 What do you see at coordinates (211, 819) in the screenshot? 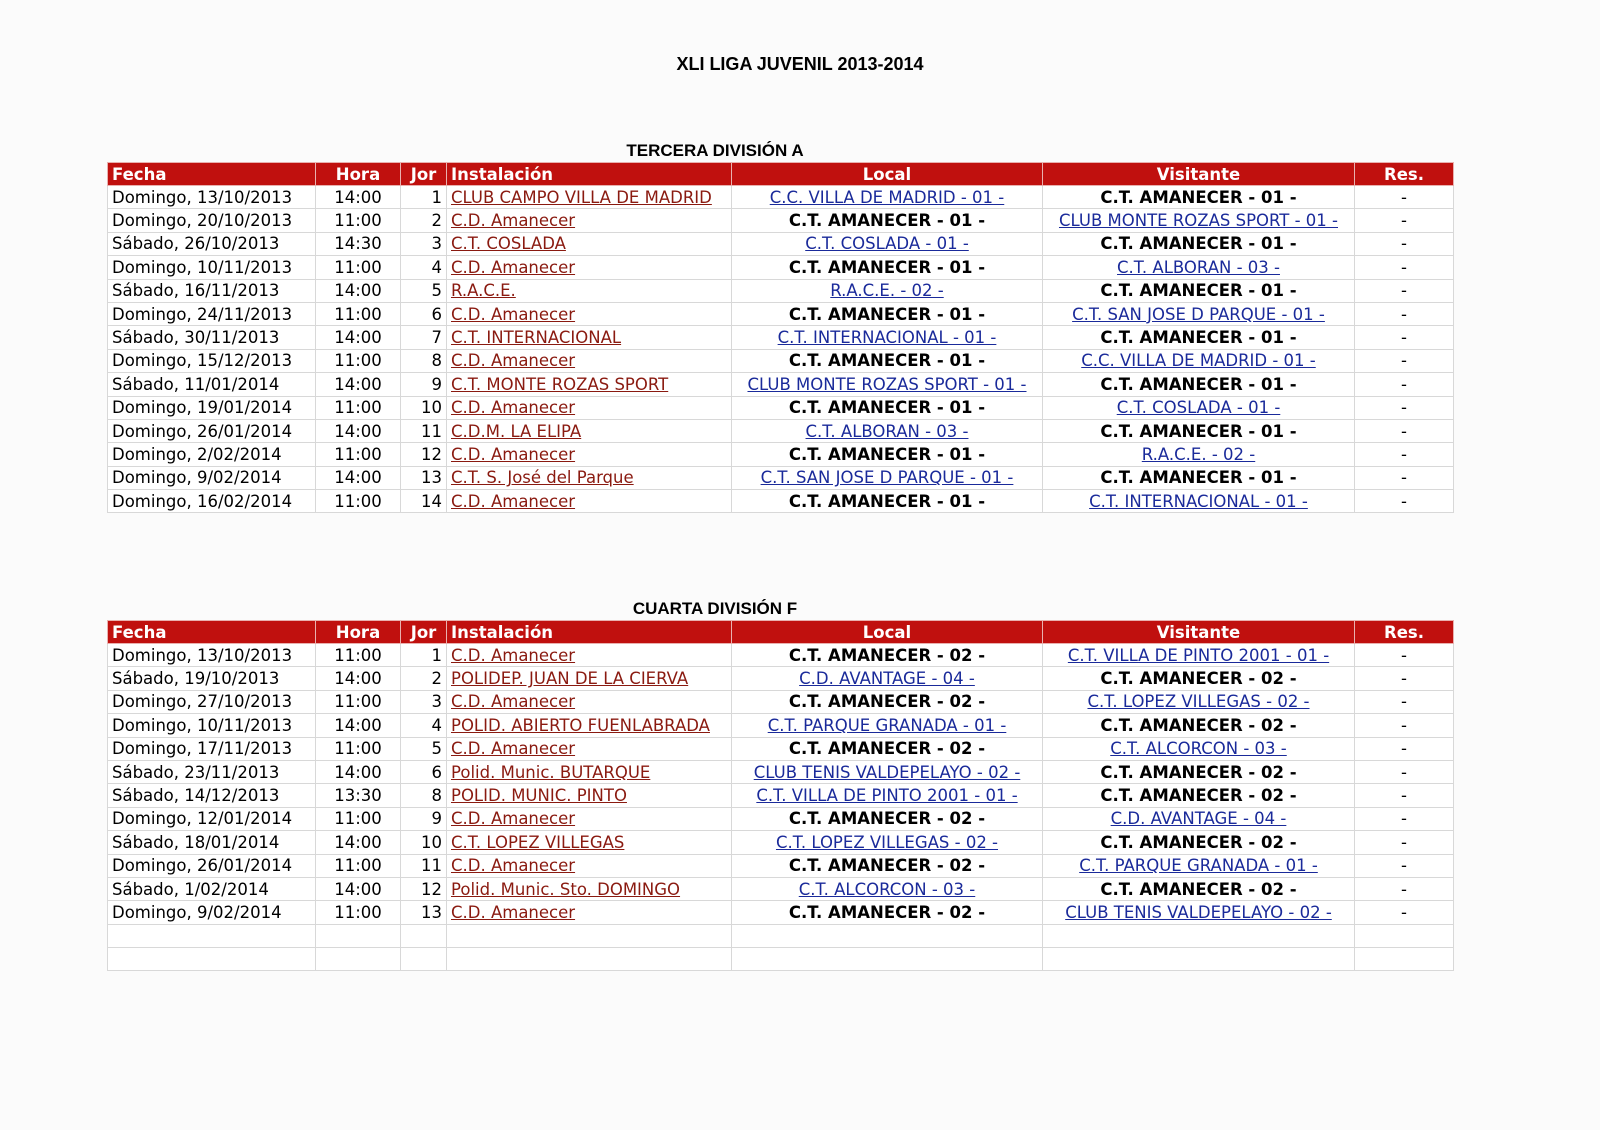
I see `cell-fecha: Domingo, 12/01/2014` at bounding box center [211, 819].